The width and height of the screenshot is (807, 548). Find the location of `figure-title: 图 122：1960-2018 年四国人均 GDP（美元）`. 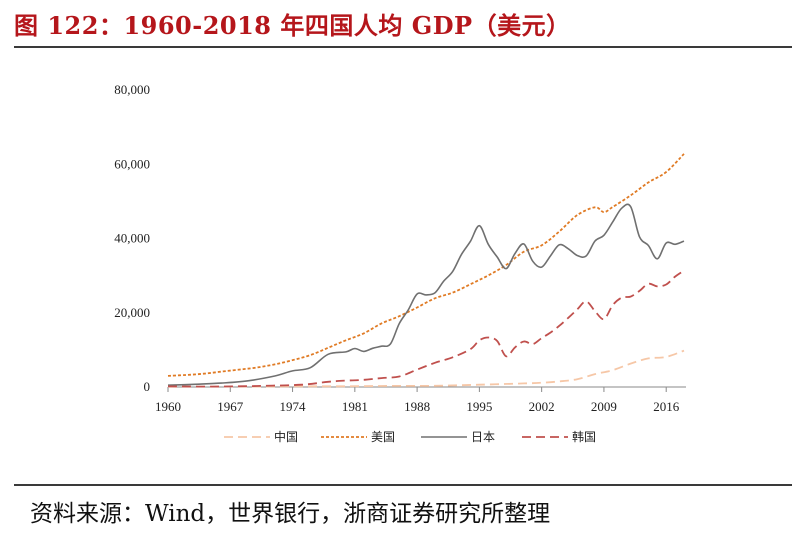

figure-title: 图 122：1960-2018 年四国人均 GDP（美元） is located at coordinates (292, 25).